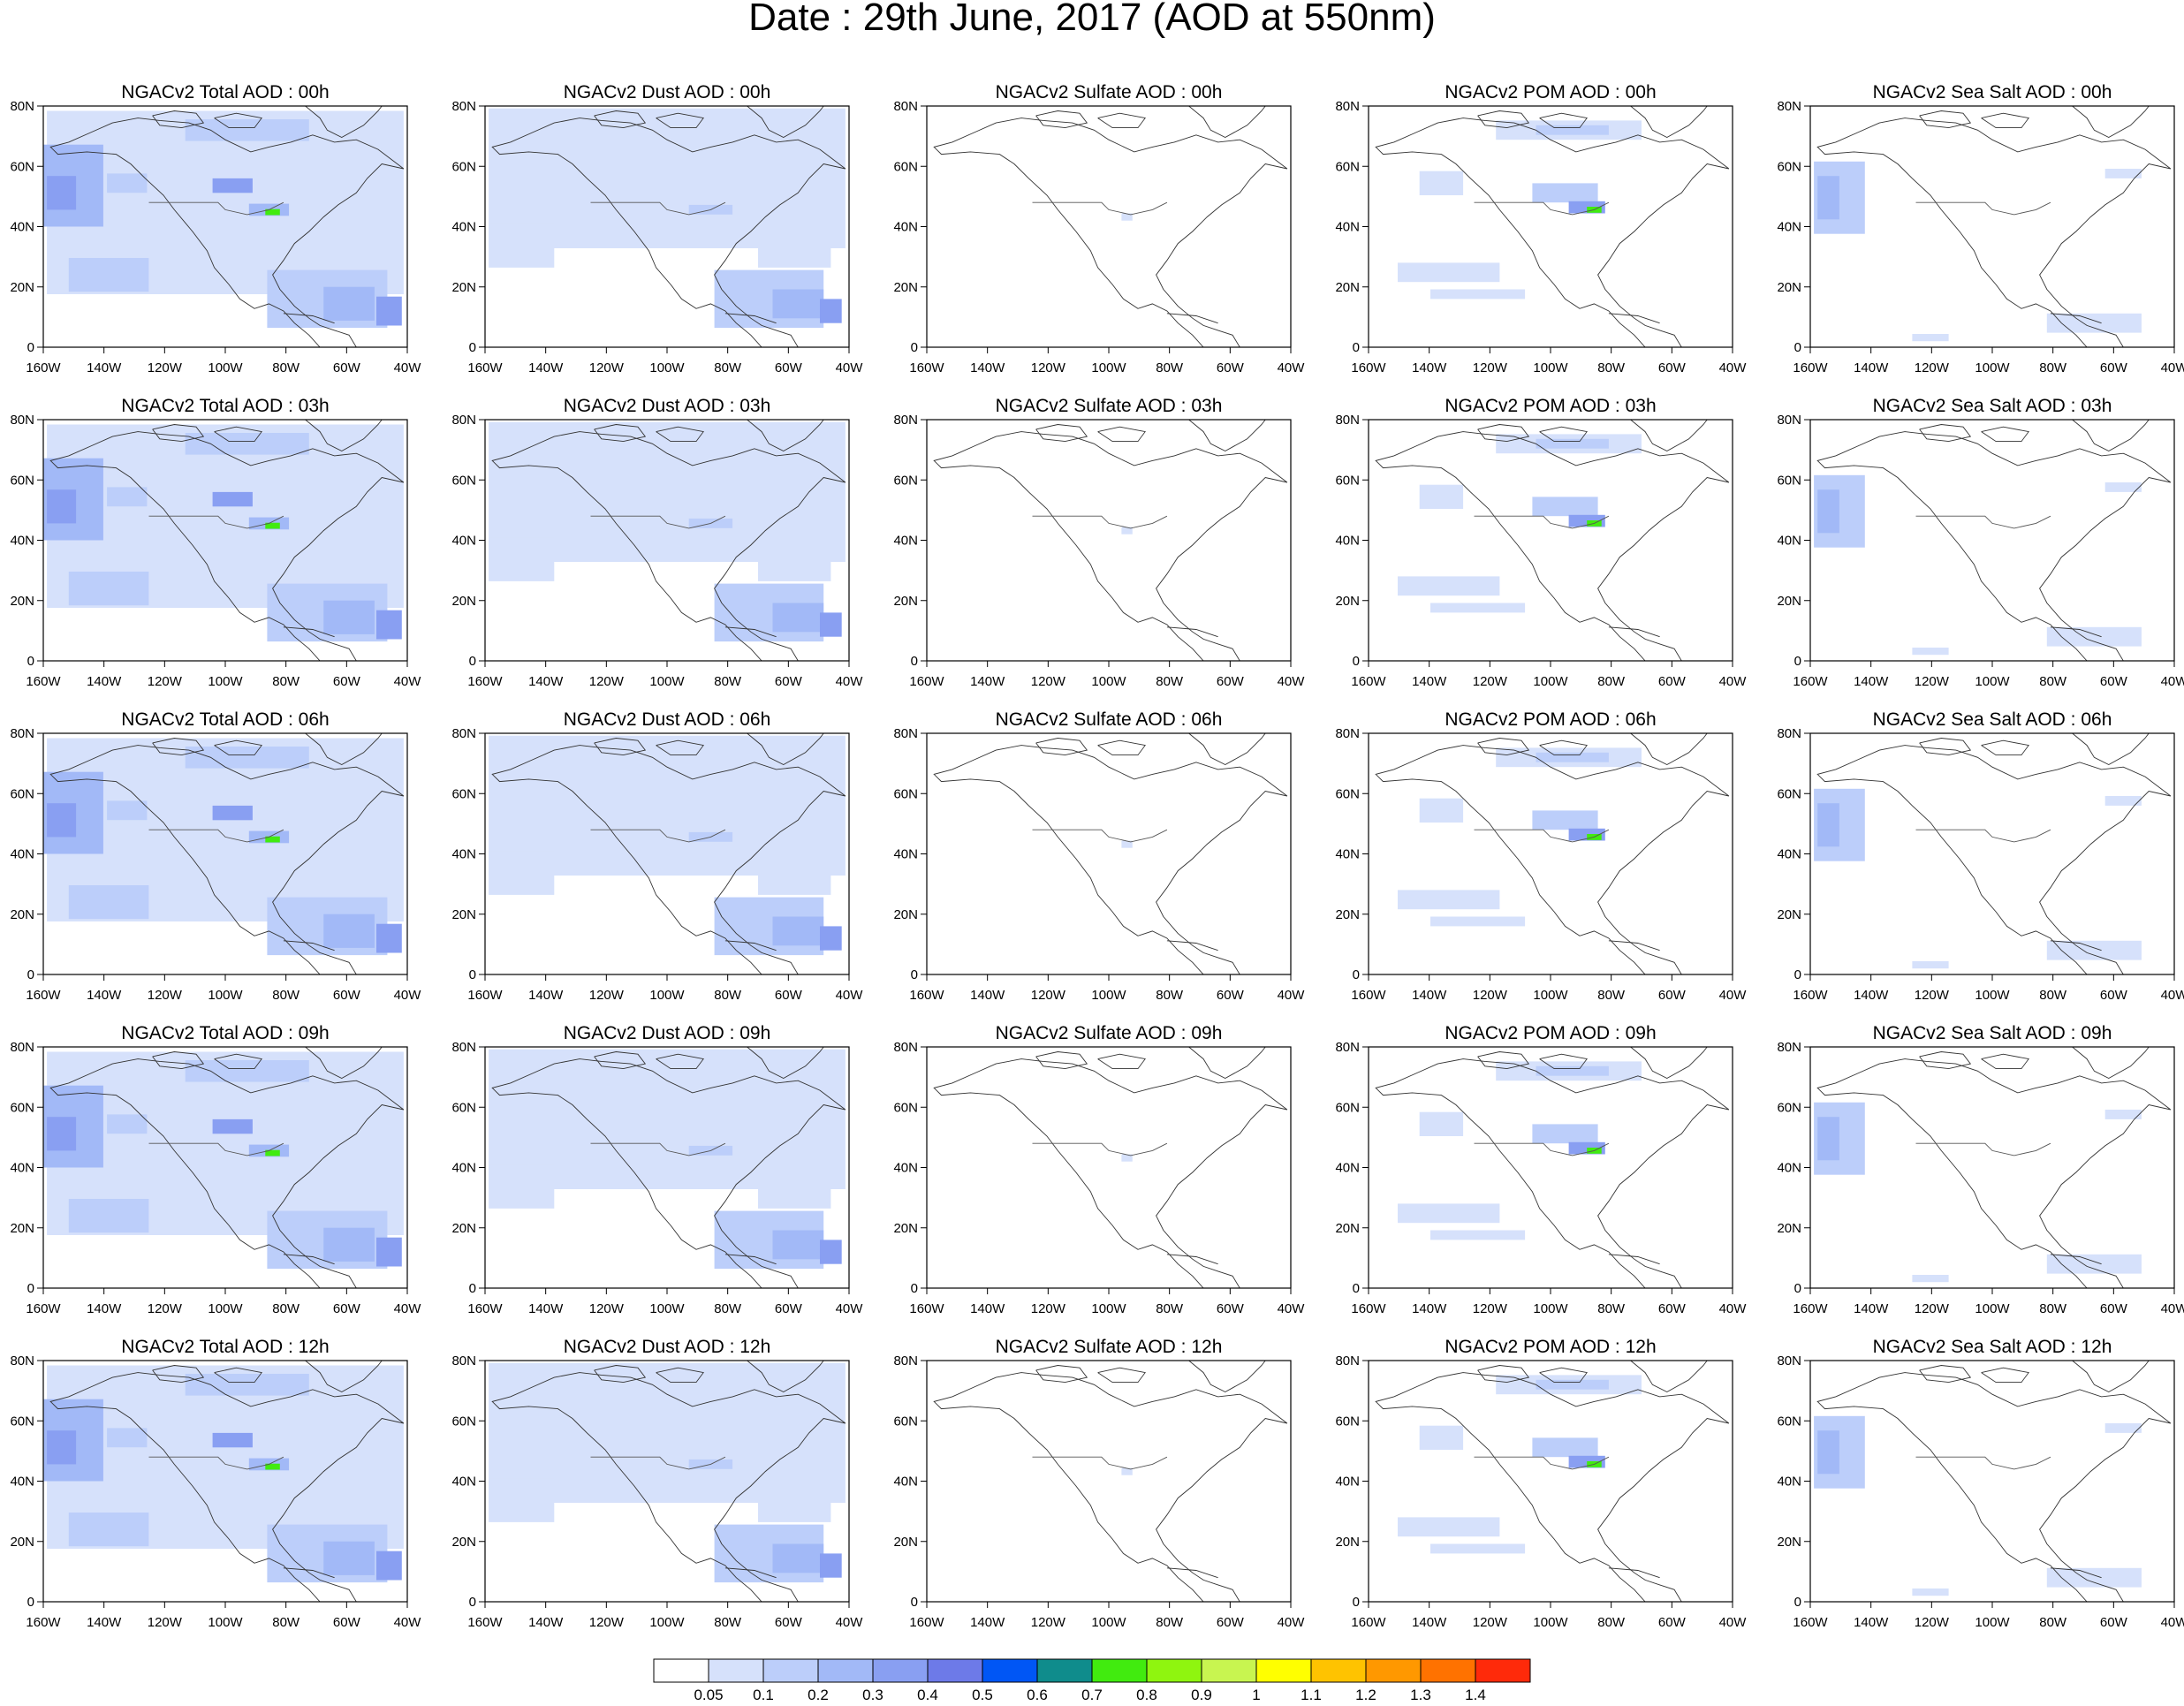 Image resolution: width=2184 pixels, height=1706 pixels. What do you see at coordinates (1992, 1347) in the screenshot?
I see `panel-title: NGACv2 Sea Salt AOD : 12h` at bounding box center [1992, 1347].